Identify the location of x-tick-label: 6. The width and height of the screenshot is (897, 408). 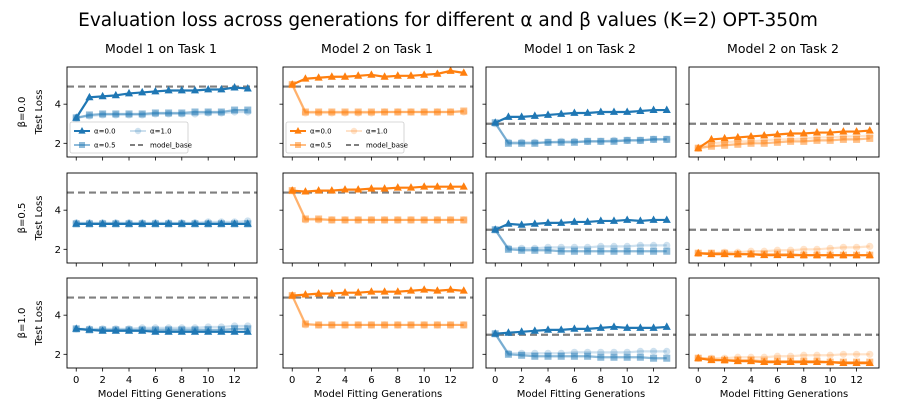
(777, 380).